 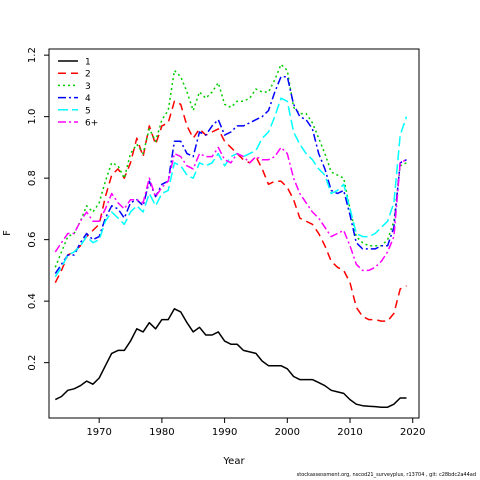 What do you see at coordinates (255, 428) in the screenshot?
I see `x-axis: 1970 1980 1990 2000 2010 2020` at bounding box center [255, 428].